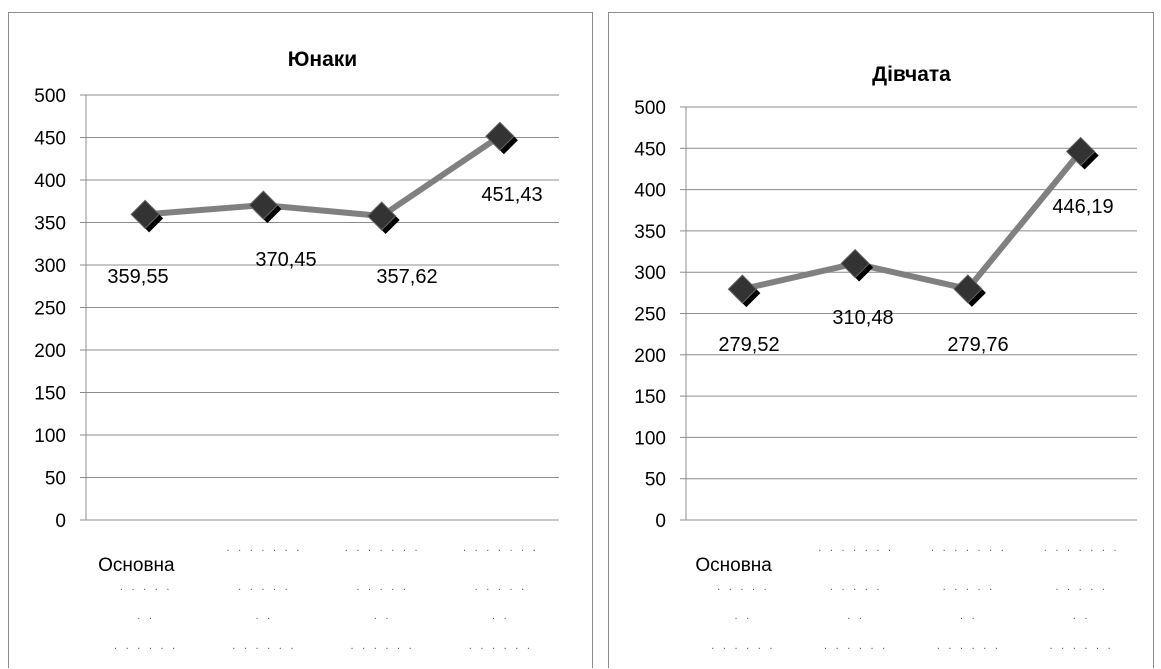  What do you see at coordinates (911, 74) in the screenshot?
I see `chart-title: Дівчата` at bounding box center [911, 74].